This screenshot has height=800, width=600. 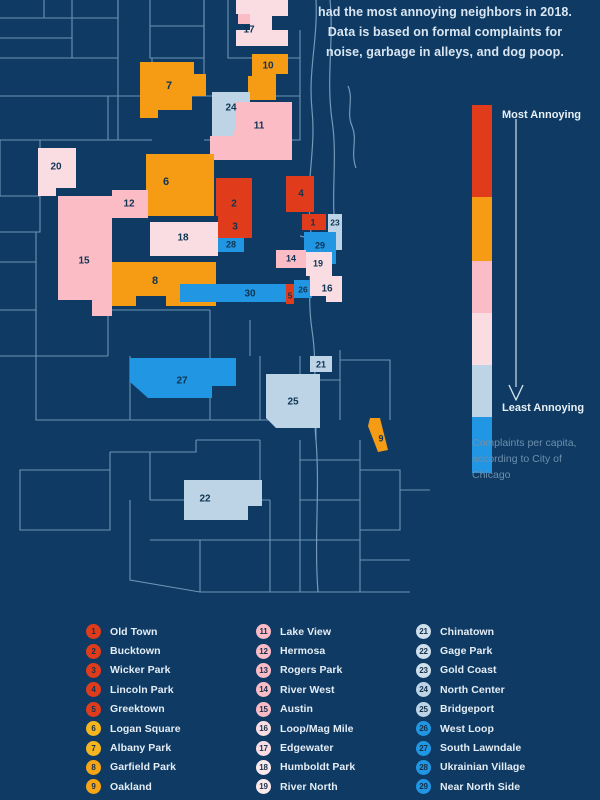 I want to click on key-item-6: 6 Logan Square, so click(x=168, y=728).